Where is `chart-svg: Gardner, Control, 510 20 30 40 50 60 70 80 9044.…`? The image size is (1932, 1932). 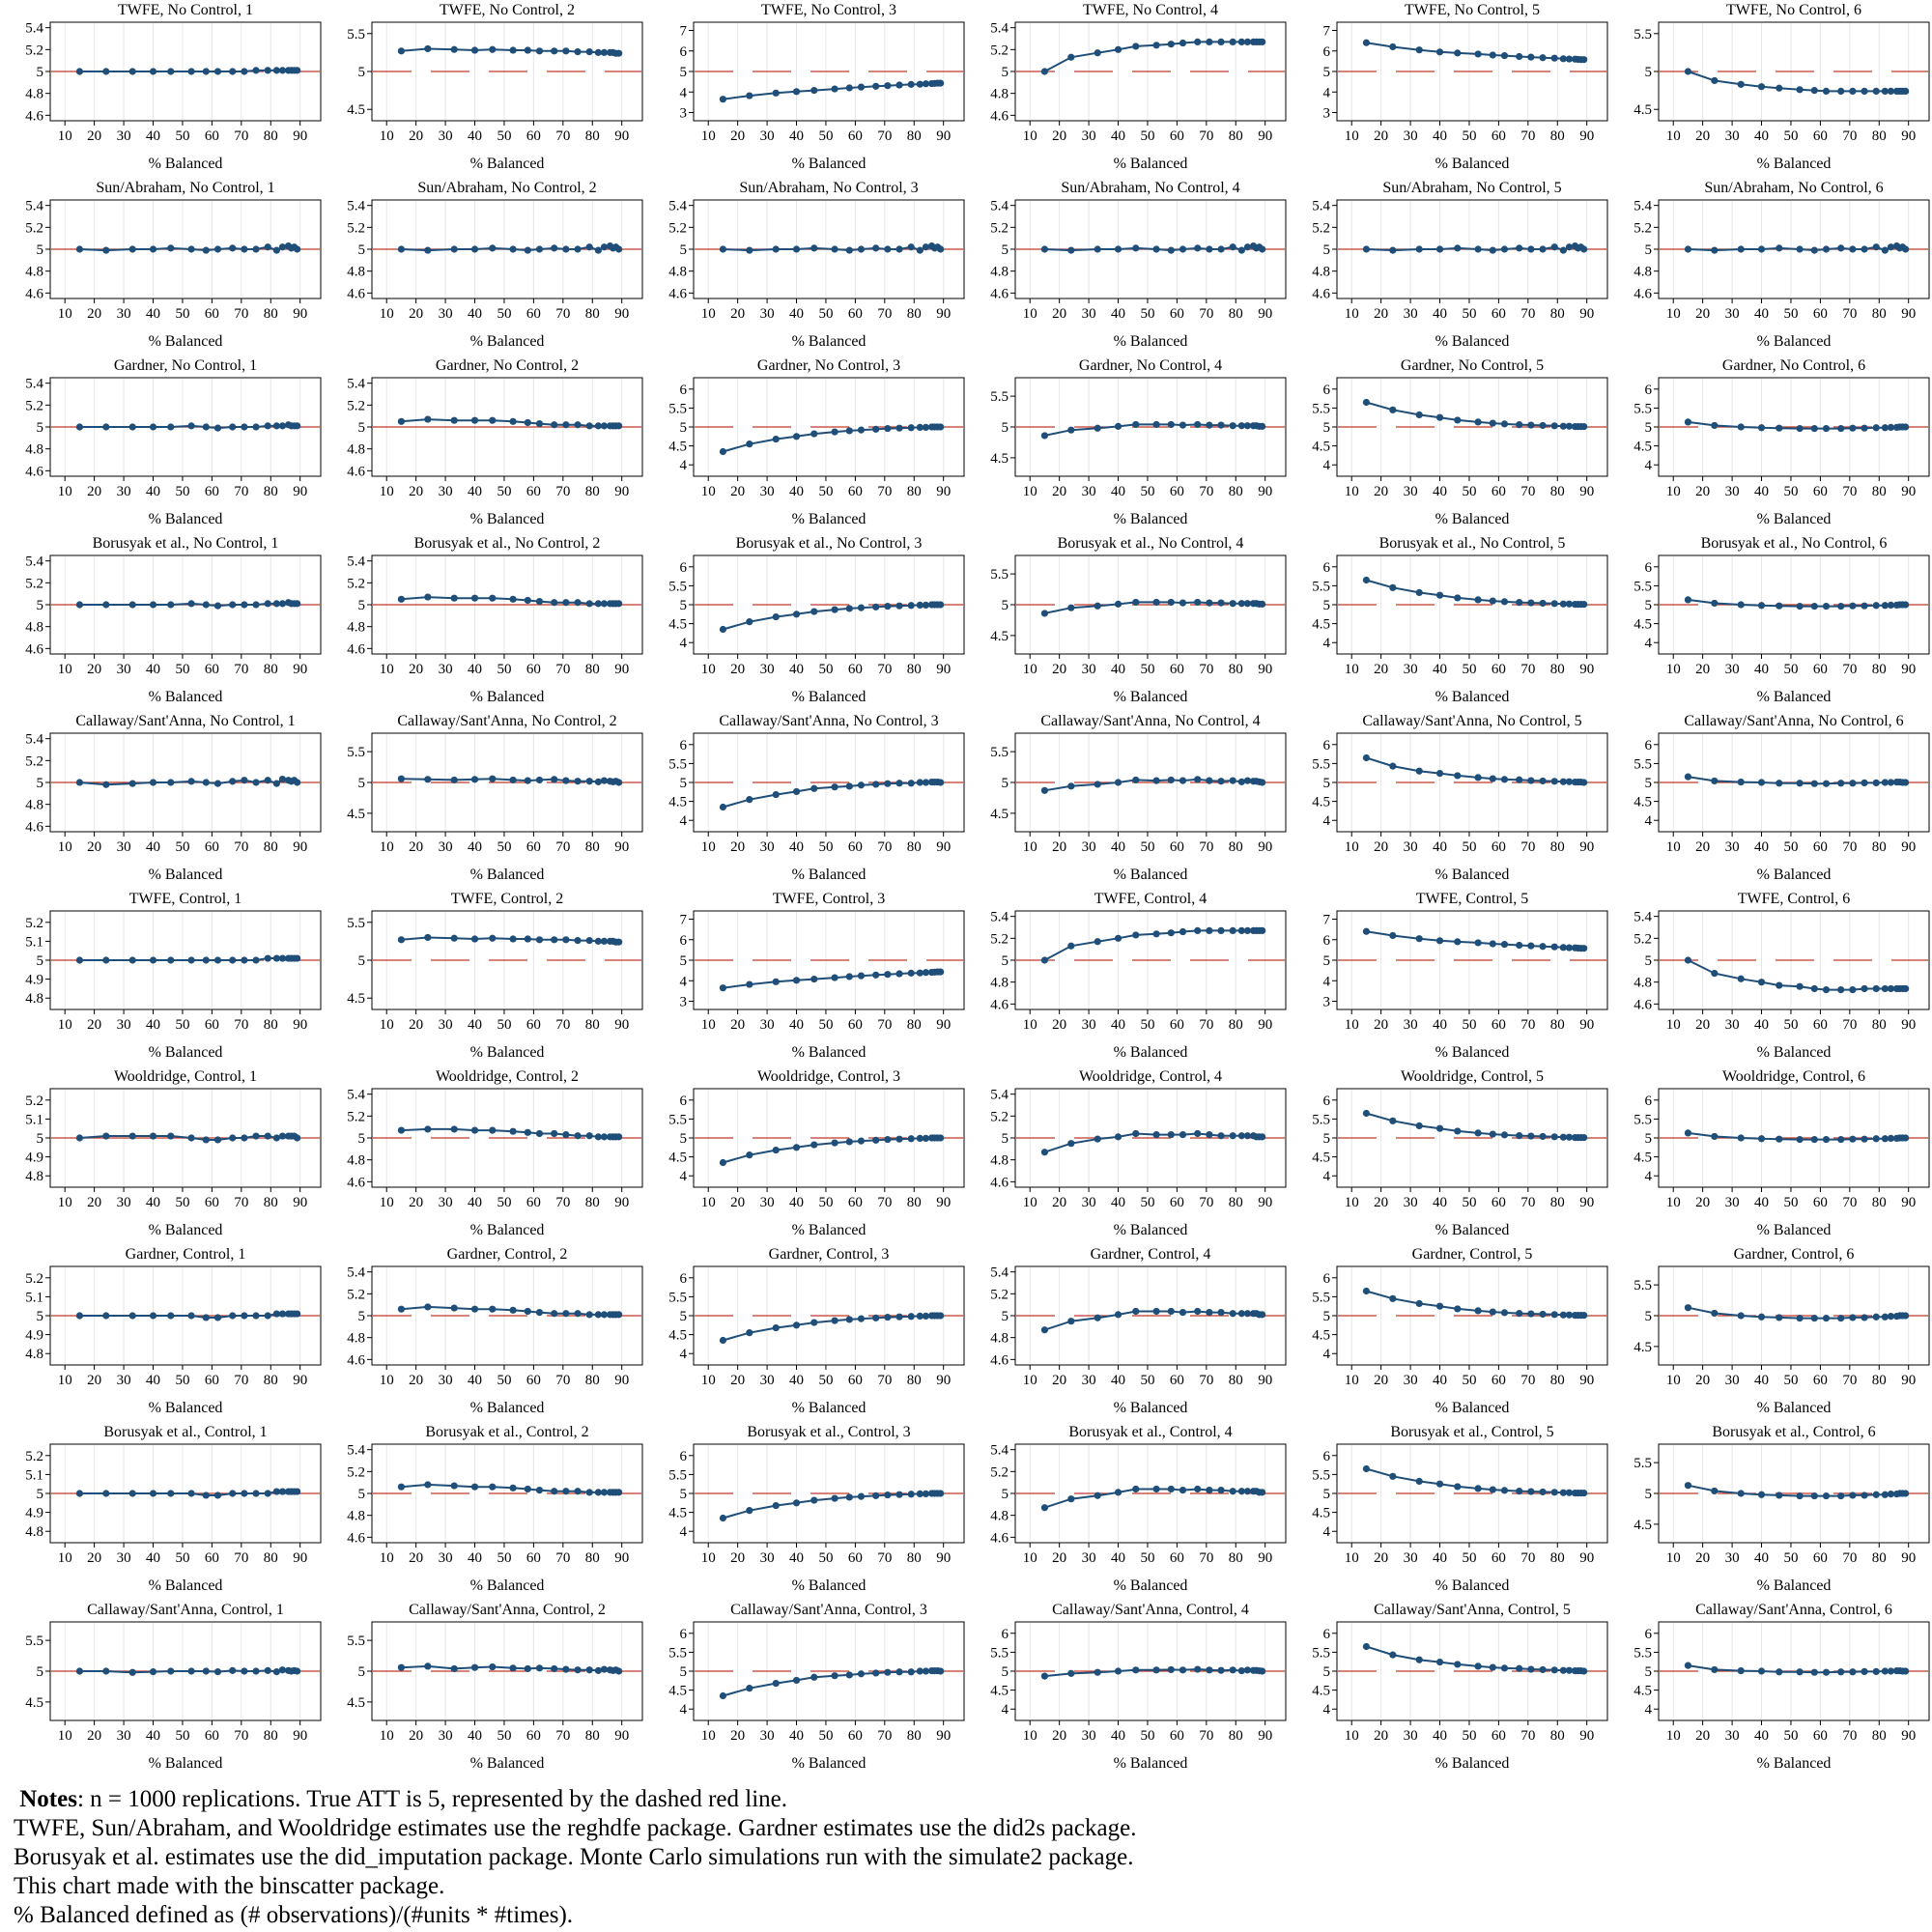 chart-svg: Gardner, Control, 510 20 30 40 50 60 70 80 9044.… is located at coordinates (1460, 1331).